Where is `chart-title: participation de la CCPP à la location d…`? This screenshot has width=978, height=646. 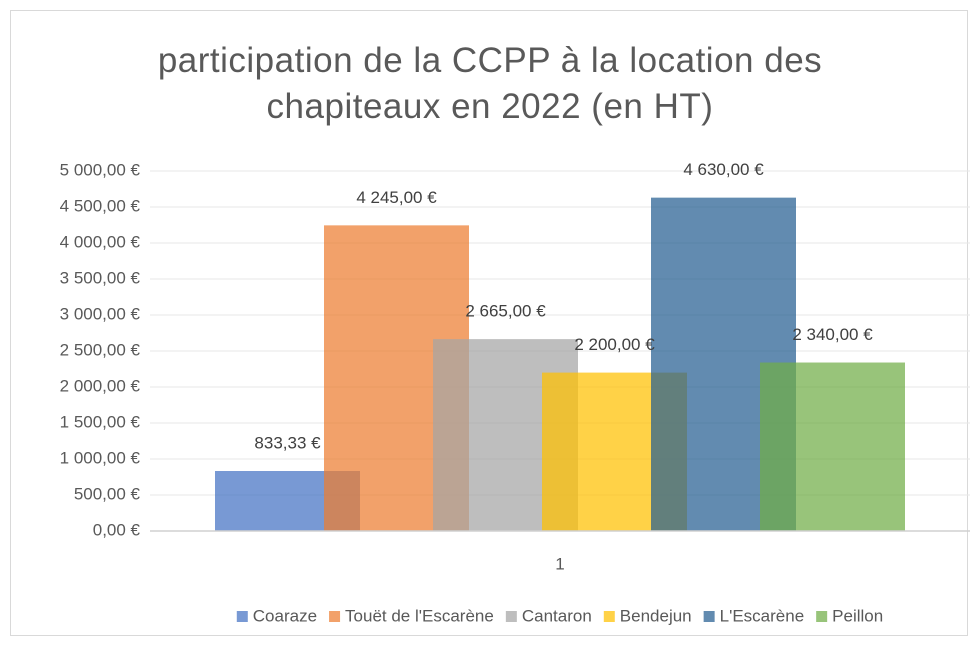
chart-title: participation de la CCPP à la location d… is located at coordinates (490, 83).